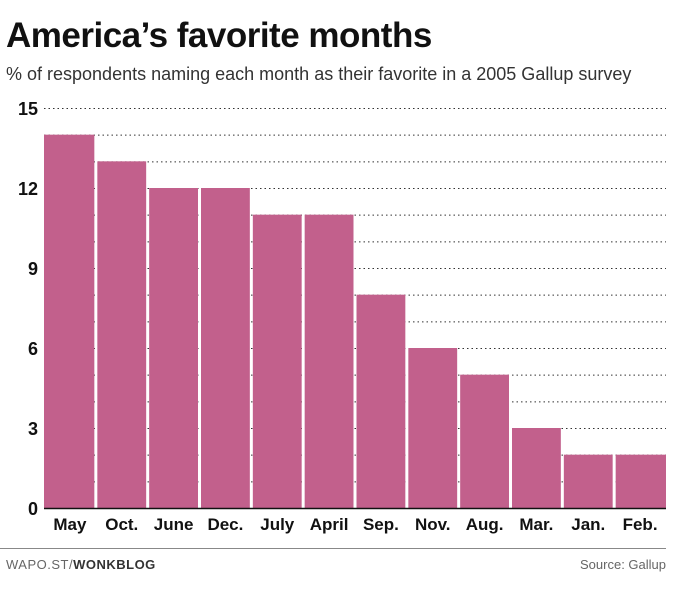  Describe the element at coordinates (33, 429) in the screenshot. I see `y-tick-label: 3` at that location.